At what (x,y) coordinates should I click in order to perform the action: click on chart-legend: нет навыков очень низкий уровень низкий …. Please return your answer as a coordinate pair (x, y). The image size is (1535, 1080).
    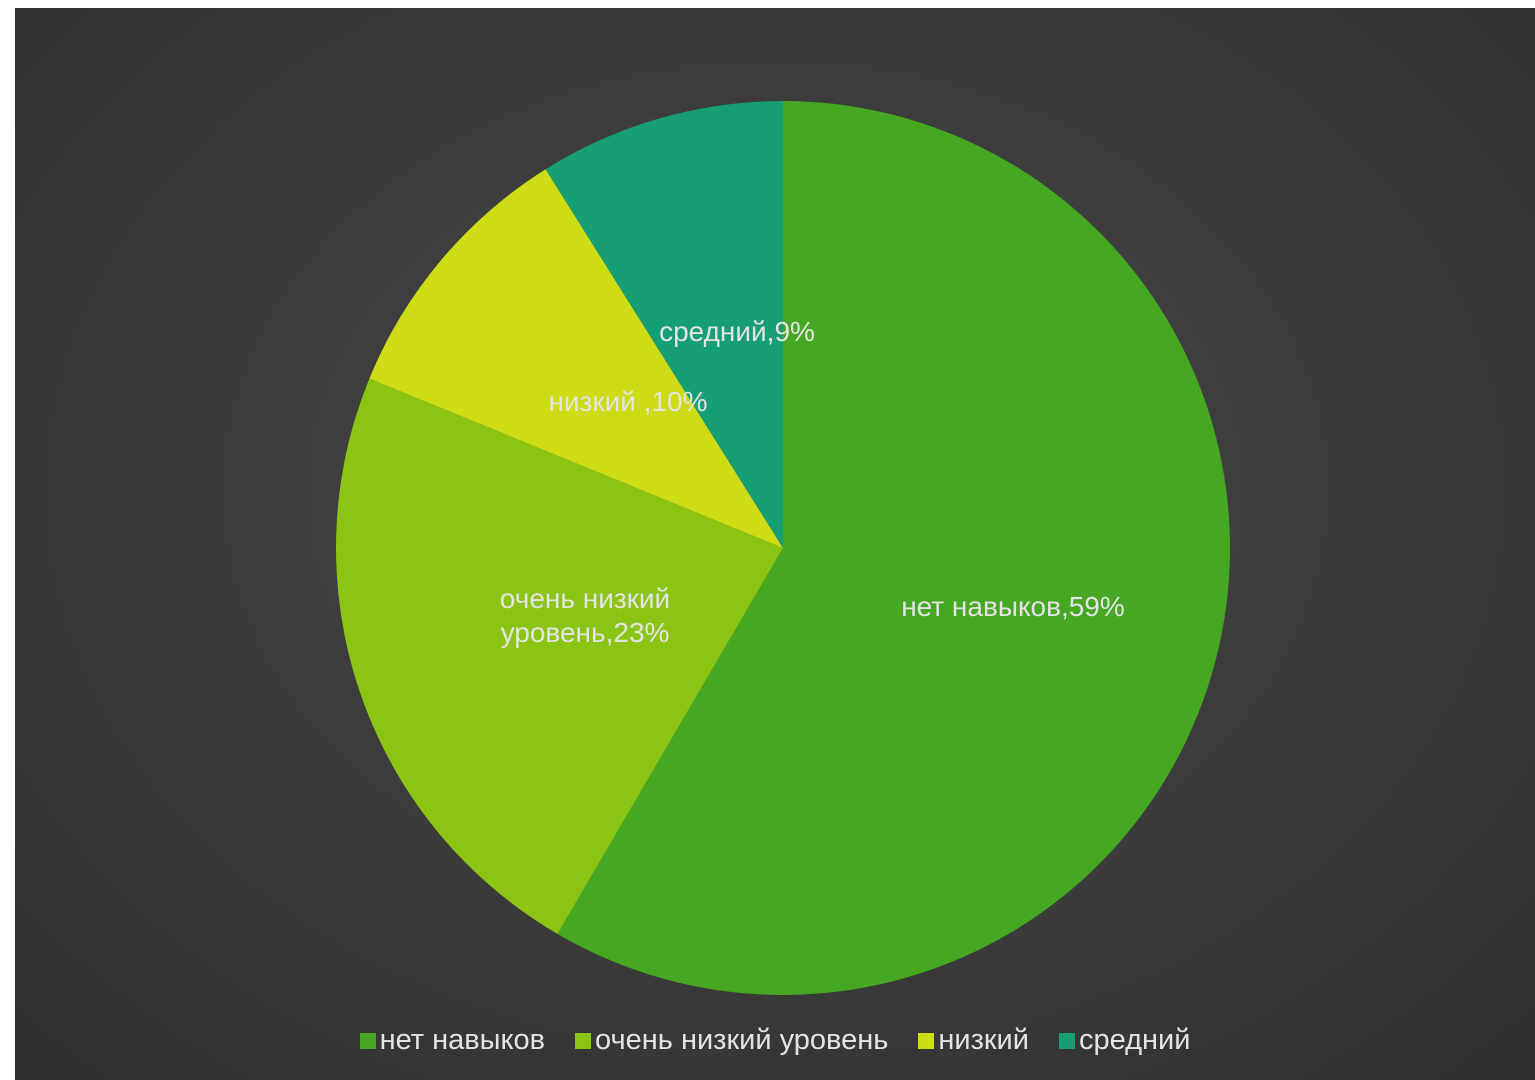
    Looking at the image, I should click on (775, 1040).